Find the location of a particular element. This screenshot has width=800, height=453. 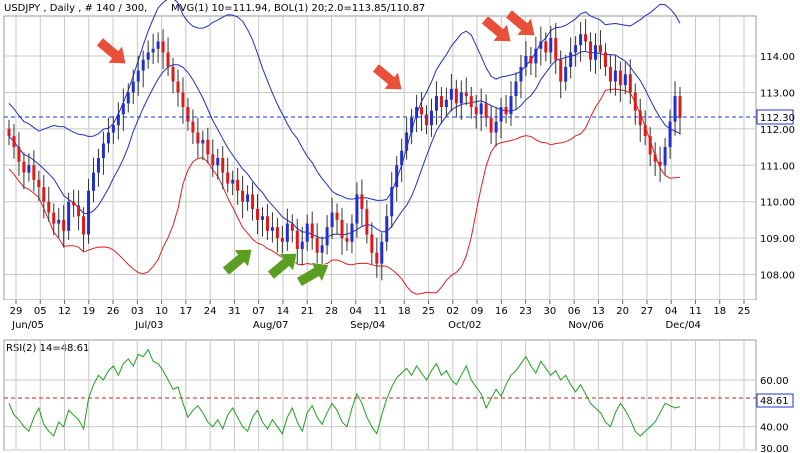

red-arrow is located at coordinates (111, 50).